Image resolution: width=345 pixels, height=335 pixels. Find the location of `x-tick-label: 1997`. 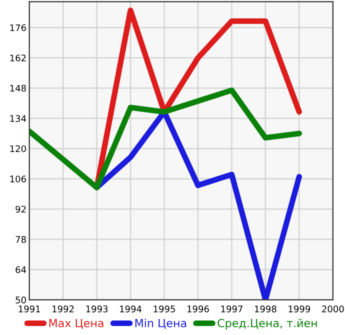

x-tick-label: 1997 is located at coordinates (231, 309).